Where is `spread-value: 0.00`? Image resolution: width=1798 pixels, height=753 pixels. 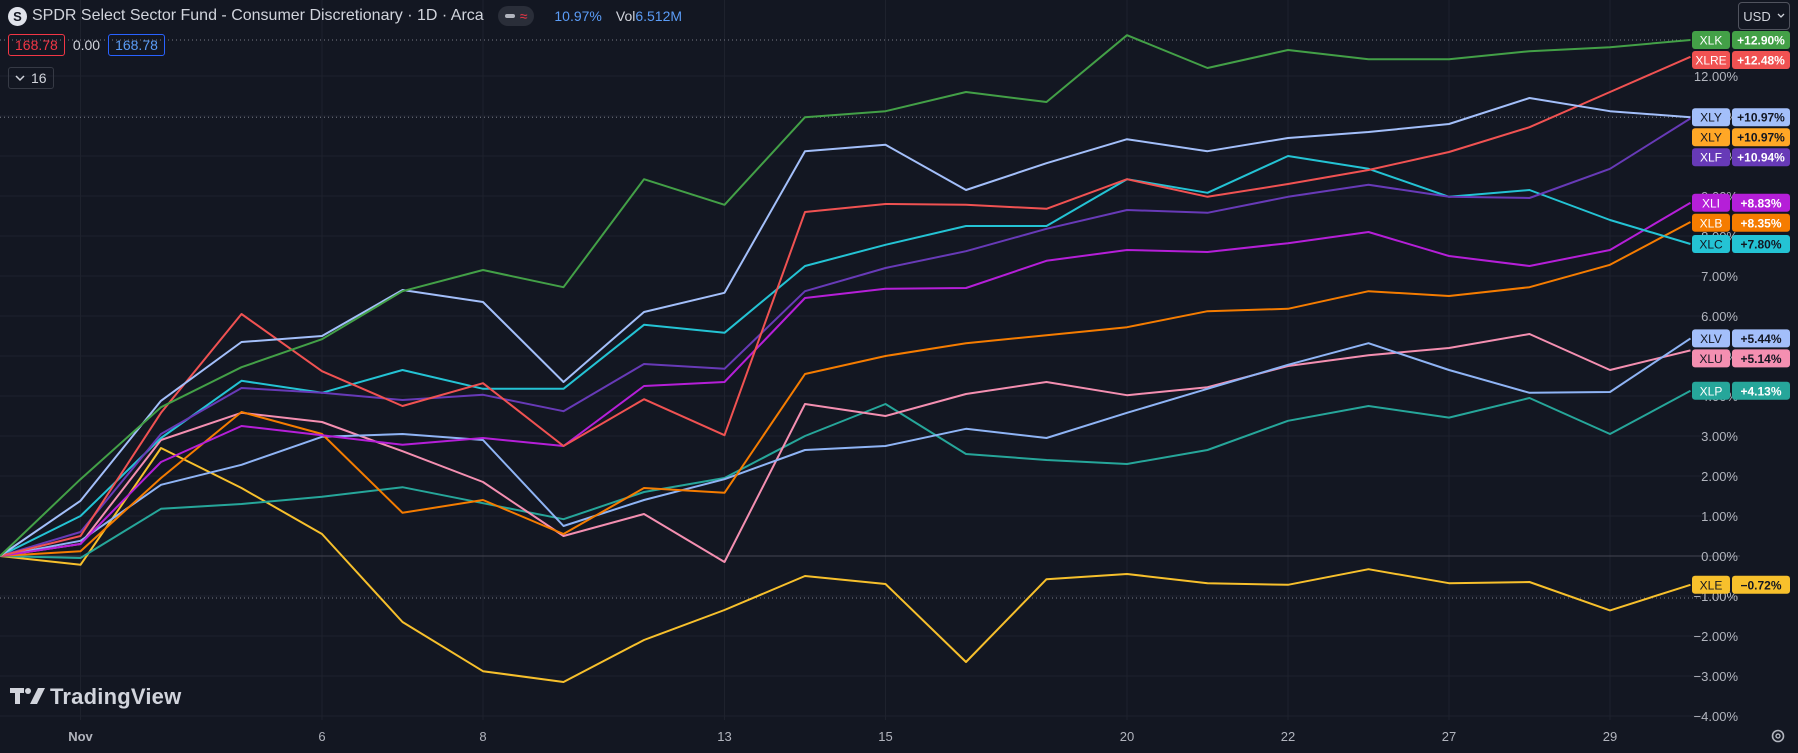 spread-value: 0.00 is located at coordinates (86, 45).